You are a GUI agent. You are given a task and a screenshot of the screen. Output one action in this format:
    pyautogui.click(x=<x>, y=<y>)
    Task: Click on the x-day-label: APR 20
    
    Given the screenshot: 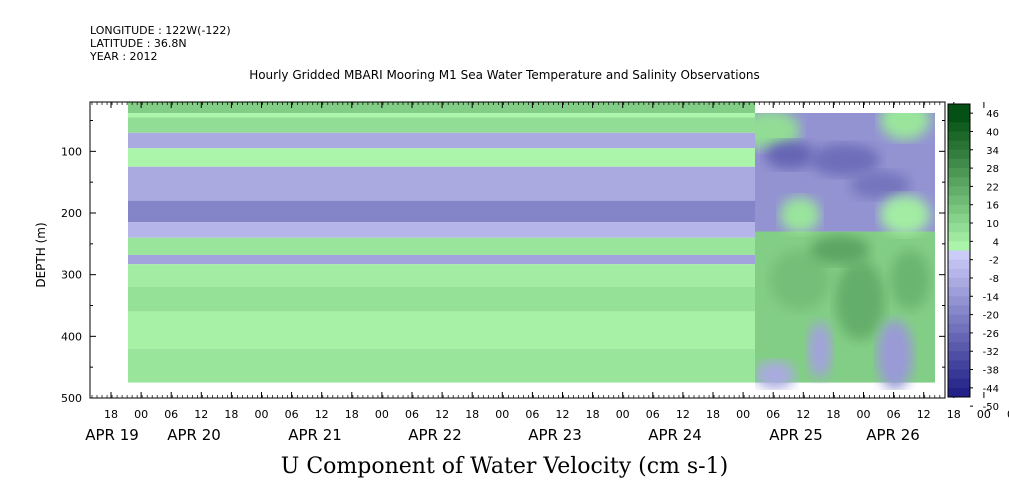 What is the action you would take?
    pyautogui.click(x=194, y=435)
    